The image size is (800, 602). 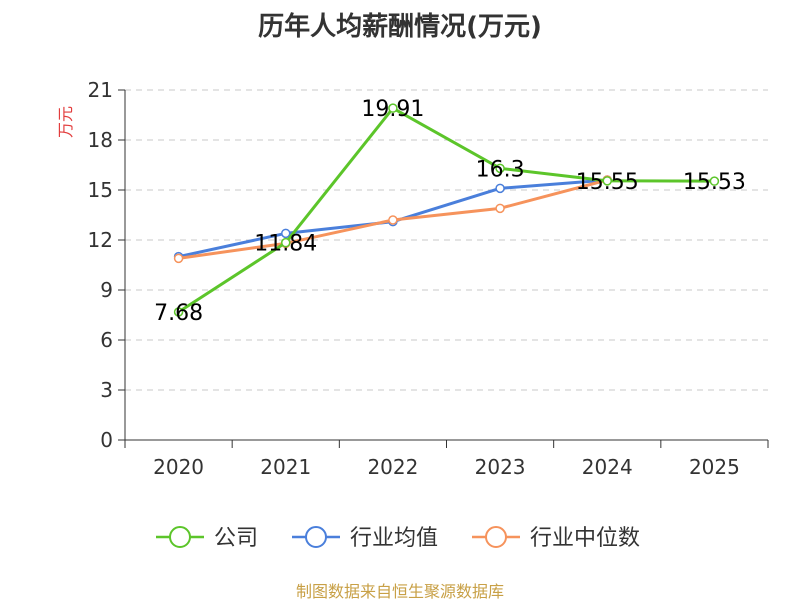 I want to click on y-axis-label: 万元, so click(x=65, y=122).